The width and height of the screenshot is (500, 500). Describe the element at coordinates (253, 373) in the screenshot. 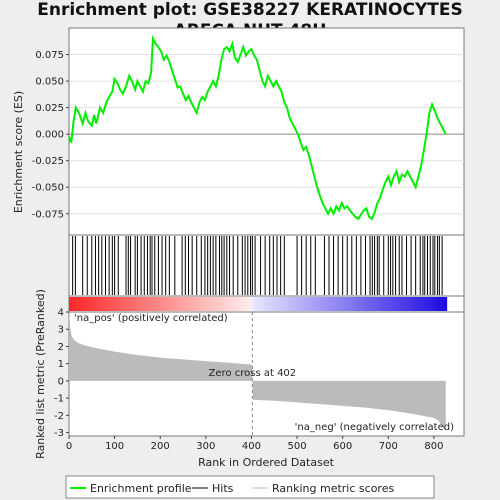

I see `zero-cross-label: Zero cross at 402` at that location.